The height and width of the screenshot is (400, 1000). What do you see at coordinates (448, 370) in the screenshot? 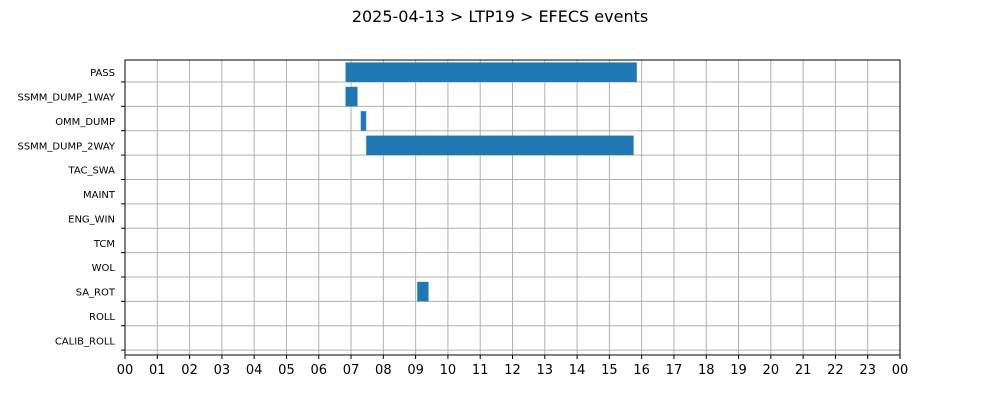
I see `x-tick-label: 10` at bounding box center [448, 370].